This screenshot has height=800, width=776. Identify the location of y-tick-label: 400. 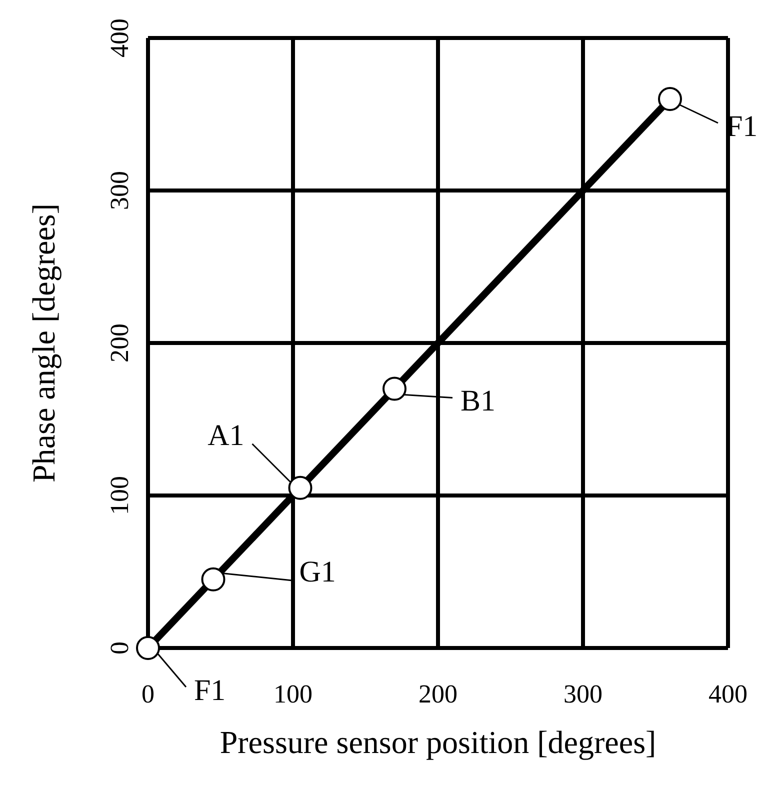
(119, 38).